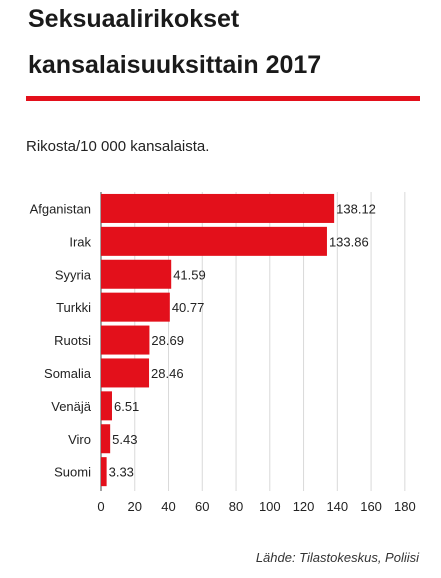 This screenshot has height=578, width=441. What do you see at coordinates (135, 506) in the screenshot?
I see `x-tick-label: 20` at bounding box center [135, 506].